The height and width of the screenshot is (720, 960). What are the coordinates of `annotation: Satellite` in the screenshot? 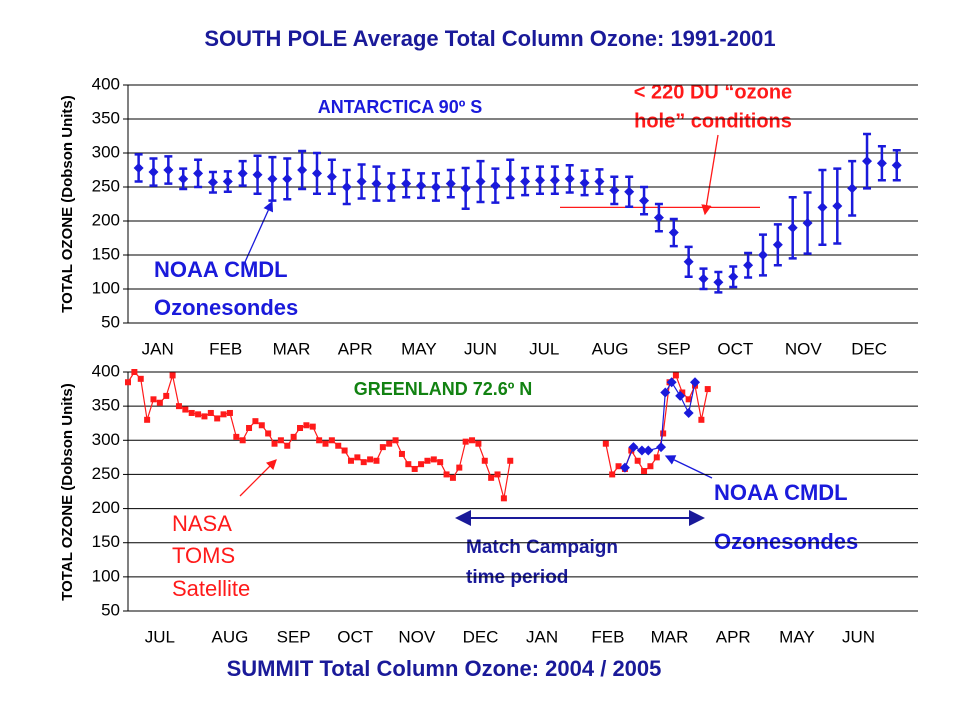 It's located at (211, 588).